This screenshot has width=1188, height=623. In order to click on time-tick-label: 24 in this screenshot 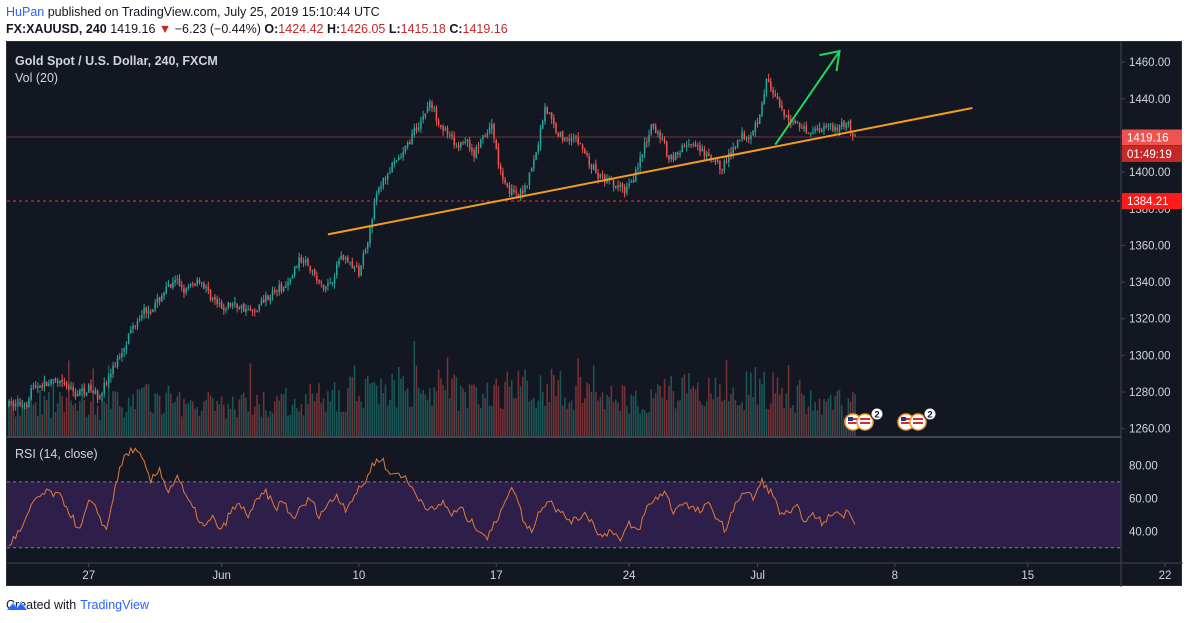, I will do `click(629, 576)`.